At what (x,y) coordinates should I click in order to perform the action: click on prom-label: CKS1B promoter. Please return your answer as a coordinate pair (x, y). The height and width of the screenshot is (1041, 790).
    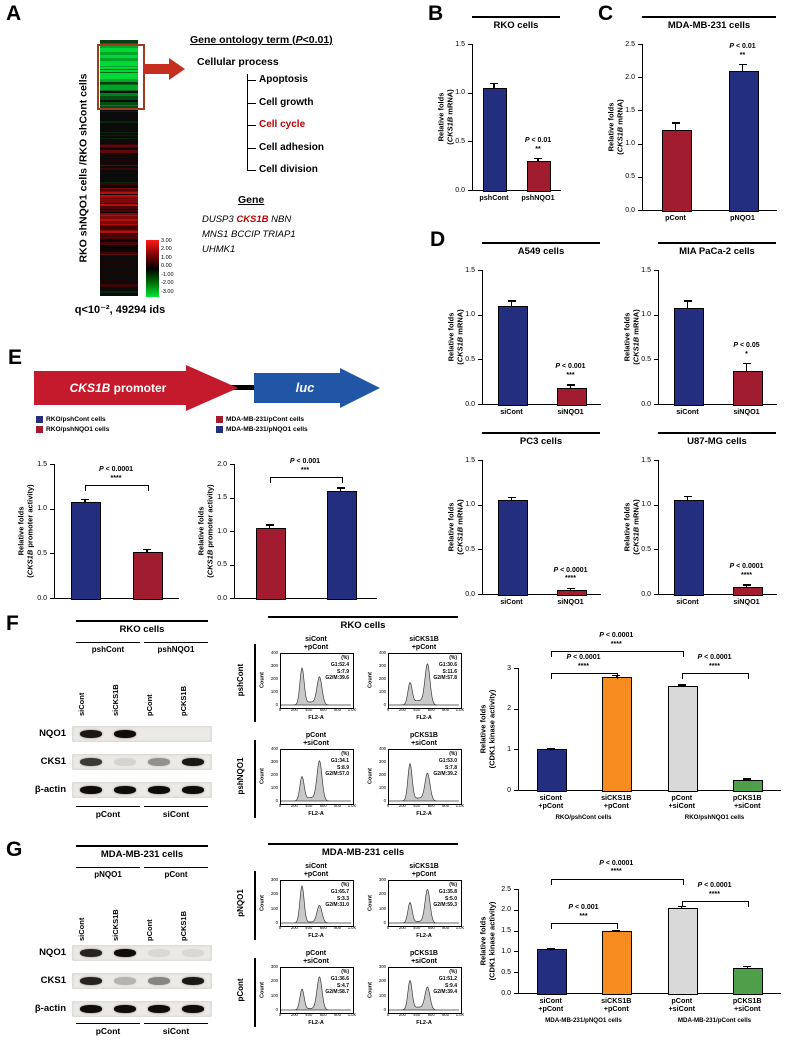
    Looking at the image, I should click on (118, 388).